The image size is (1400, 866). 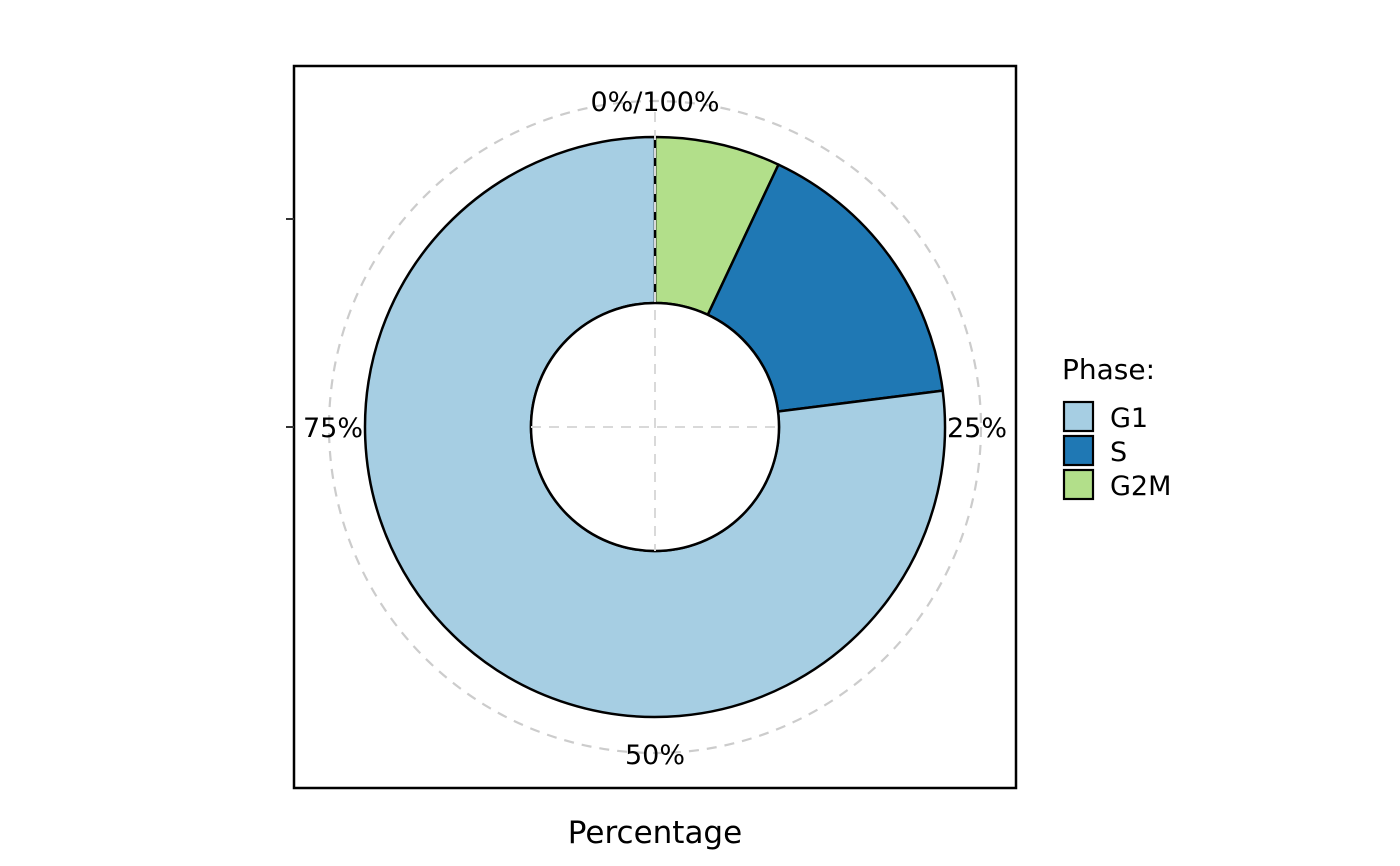 I want to click on legend-swatch-s, so click(x=1078, y=450).